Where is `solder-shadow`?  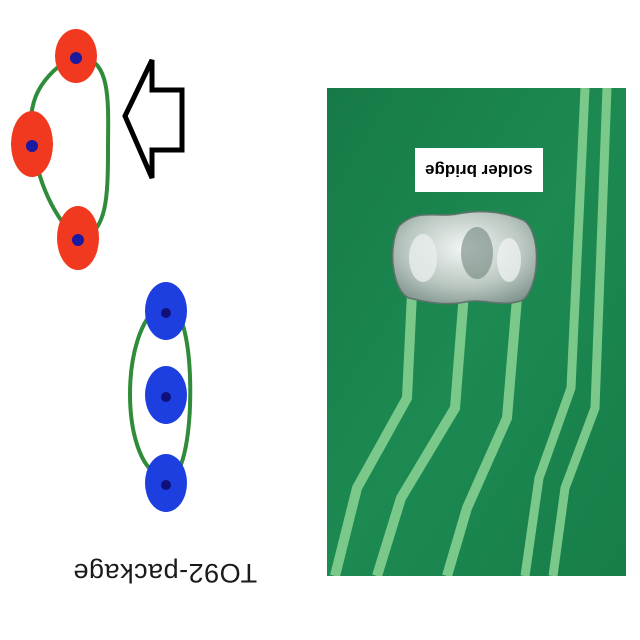
solder-shadow is located at coordinates (477, 253).